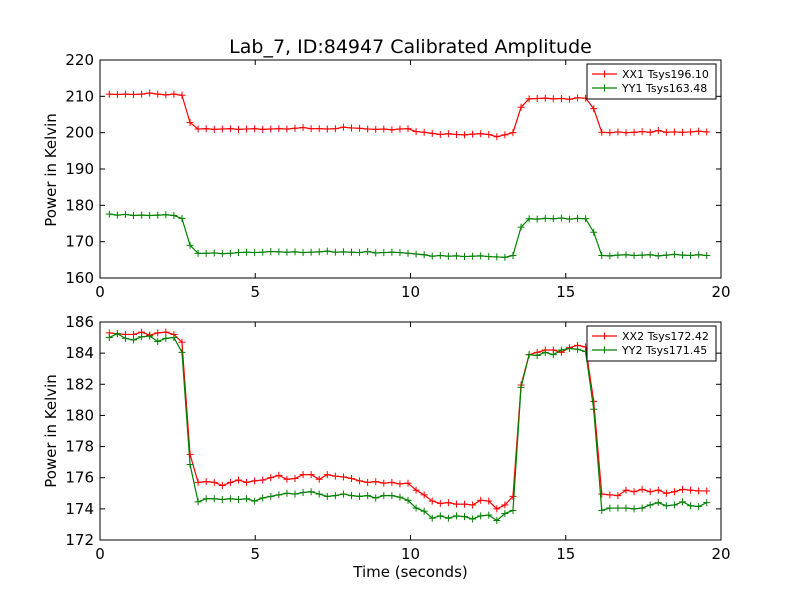  What do you see at coordinates (79, 205) in the screenshot?
I see `top-ytick-label-2: 180` at bounding box center [79, 205].